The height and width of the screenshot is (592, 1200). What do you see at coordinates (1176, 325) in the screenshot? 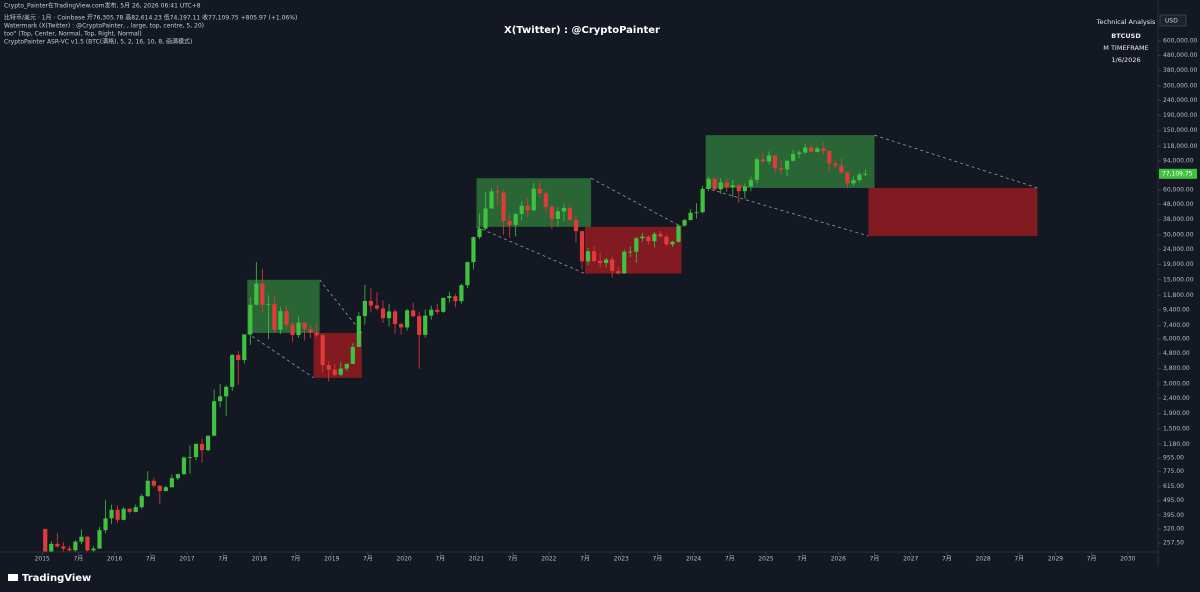
I see `y-tick-label: 7,400.00` at bounding box center [1176, 325].